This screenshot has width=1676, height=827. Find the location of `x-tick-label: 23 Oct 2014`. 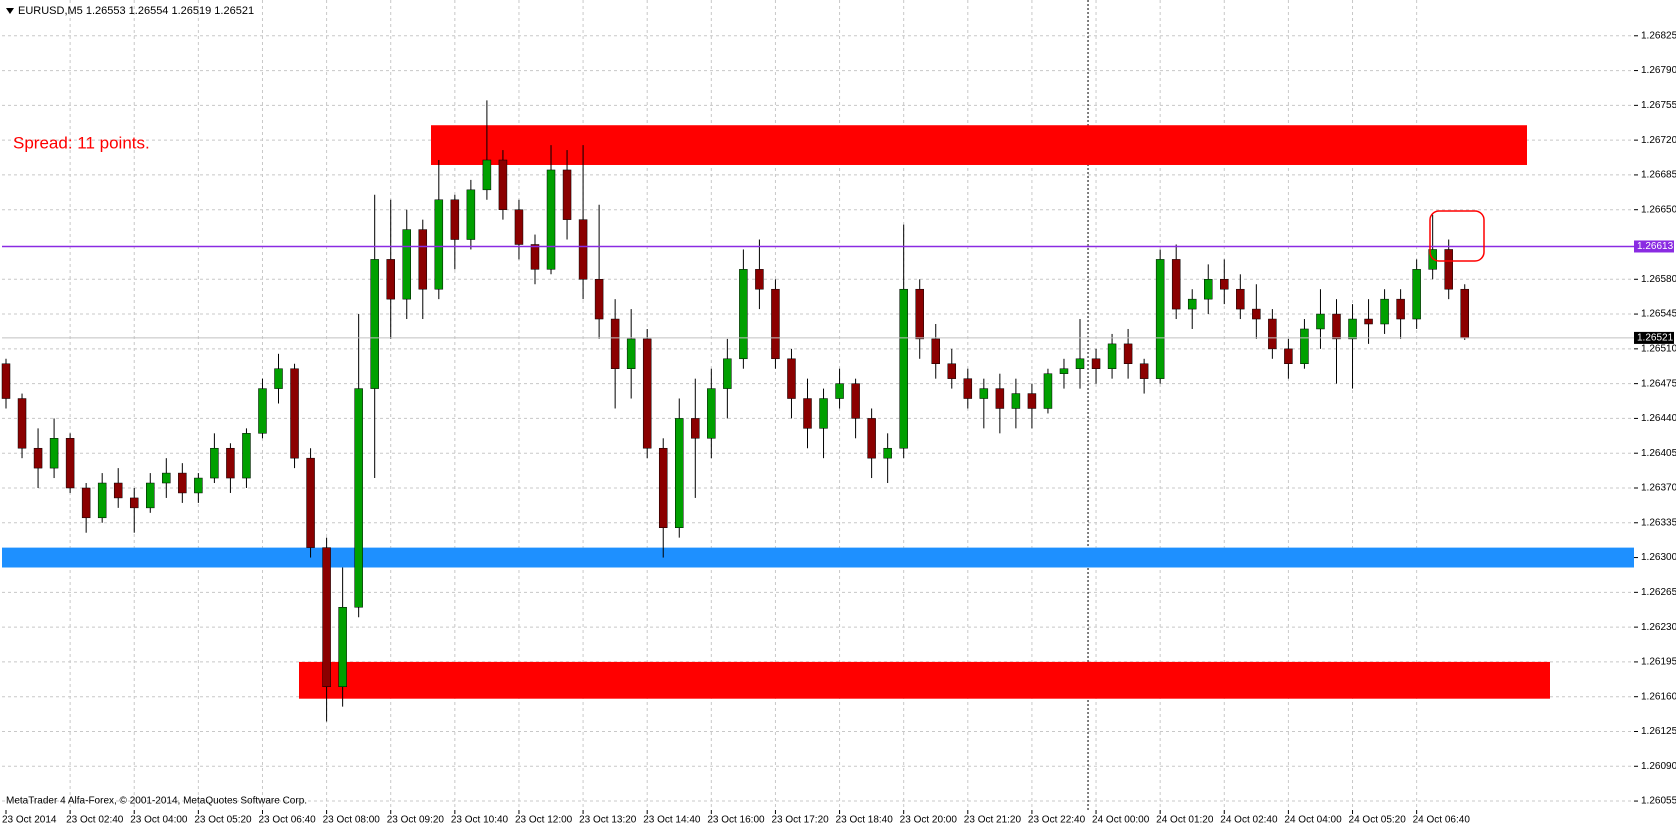

x-tick-label: 23 Oct 2014 is located at coordinates (29, 820).